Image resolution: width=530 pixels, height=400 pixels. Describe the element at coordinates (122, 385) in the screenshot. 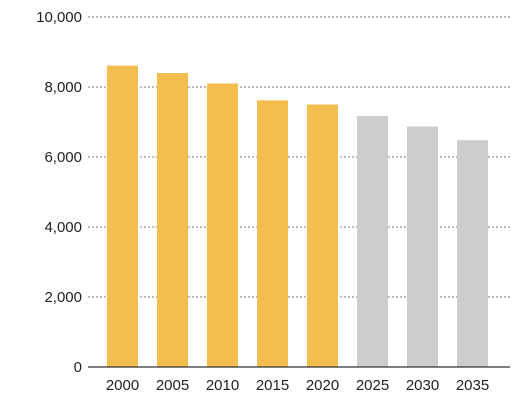

I see `x-tick-label: 2000` at that location.